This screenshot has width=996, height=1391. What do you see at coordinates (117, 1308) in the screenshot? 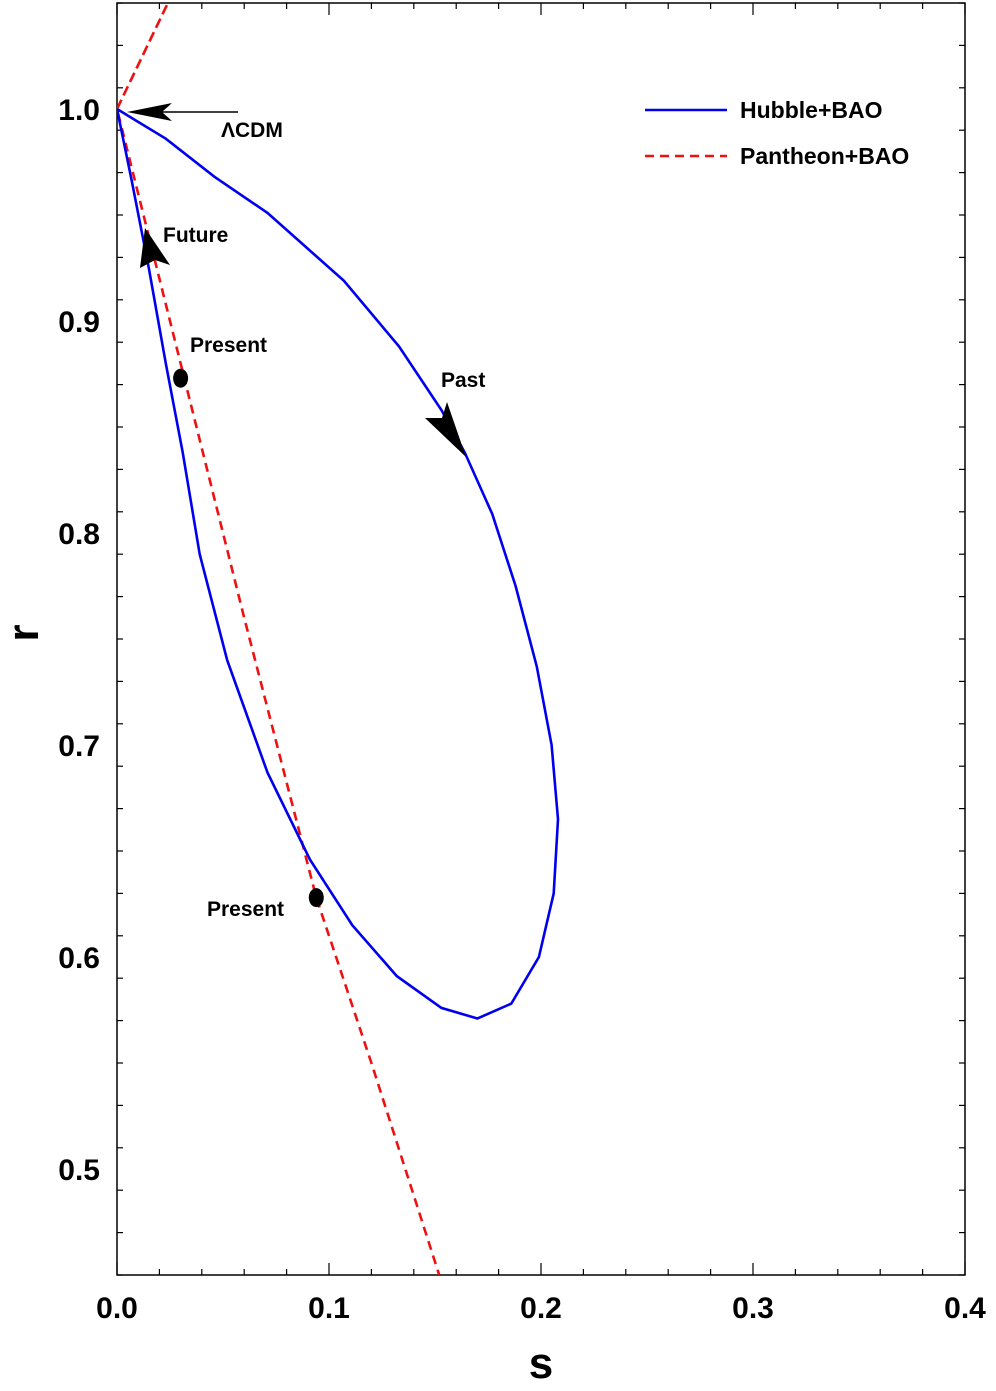
I see `x-tick-label: 0.0` at bounding box center [117, 1308].